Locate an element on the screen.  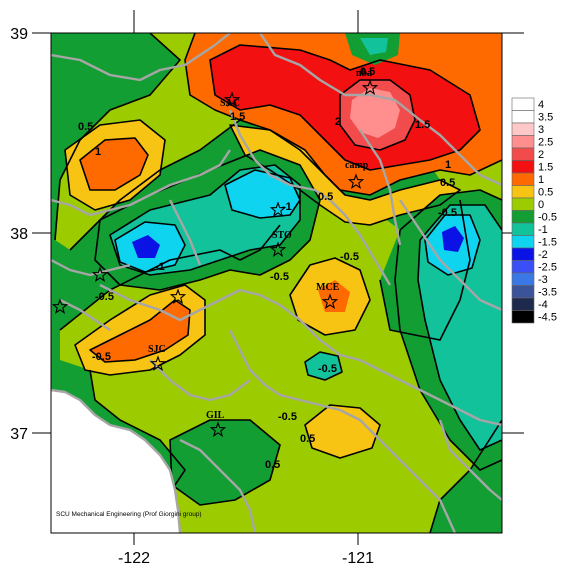
contour-line-southwest is located at coordinates (225, 462).